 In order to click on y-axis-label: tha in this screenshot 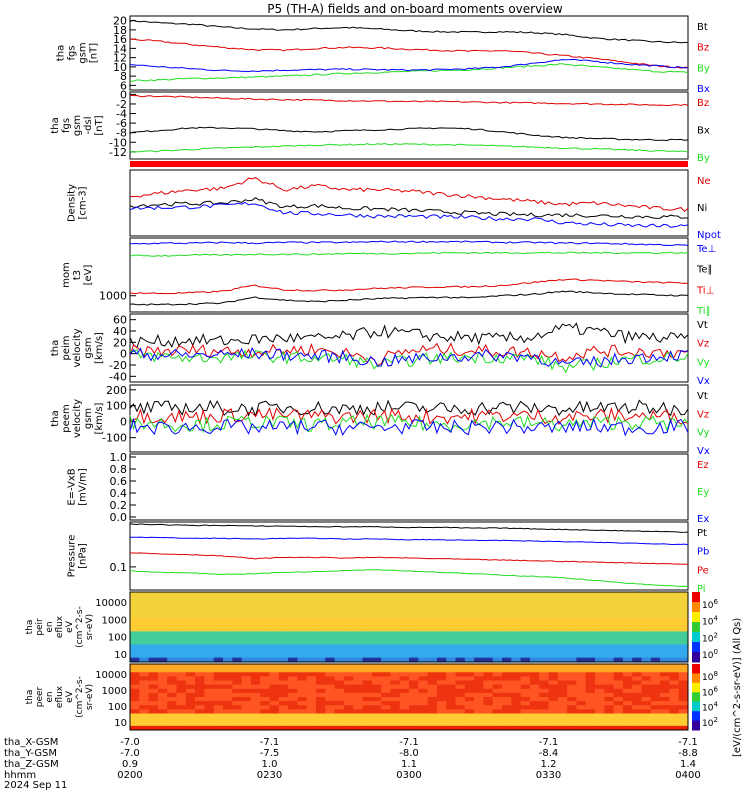, I will do `click(61, 53)`.